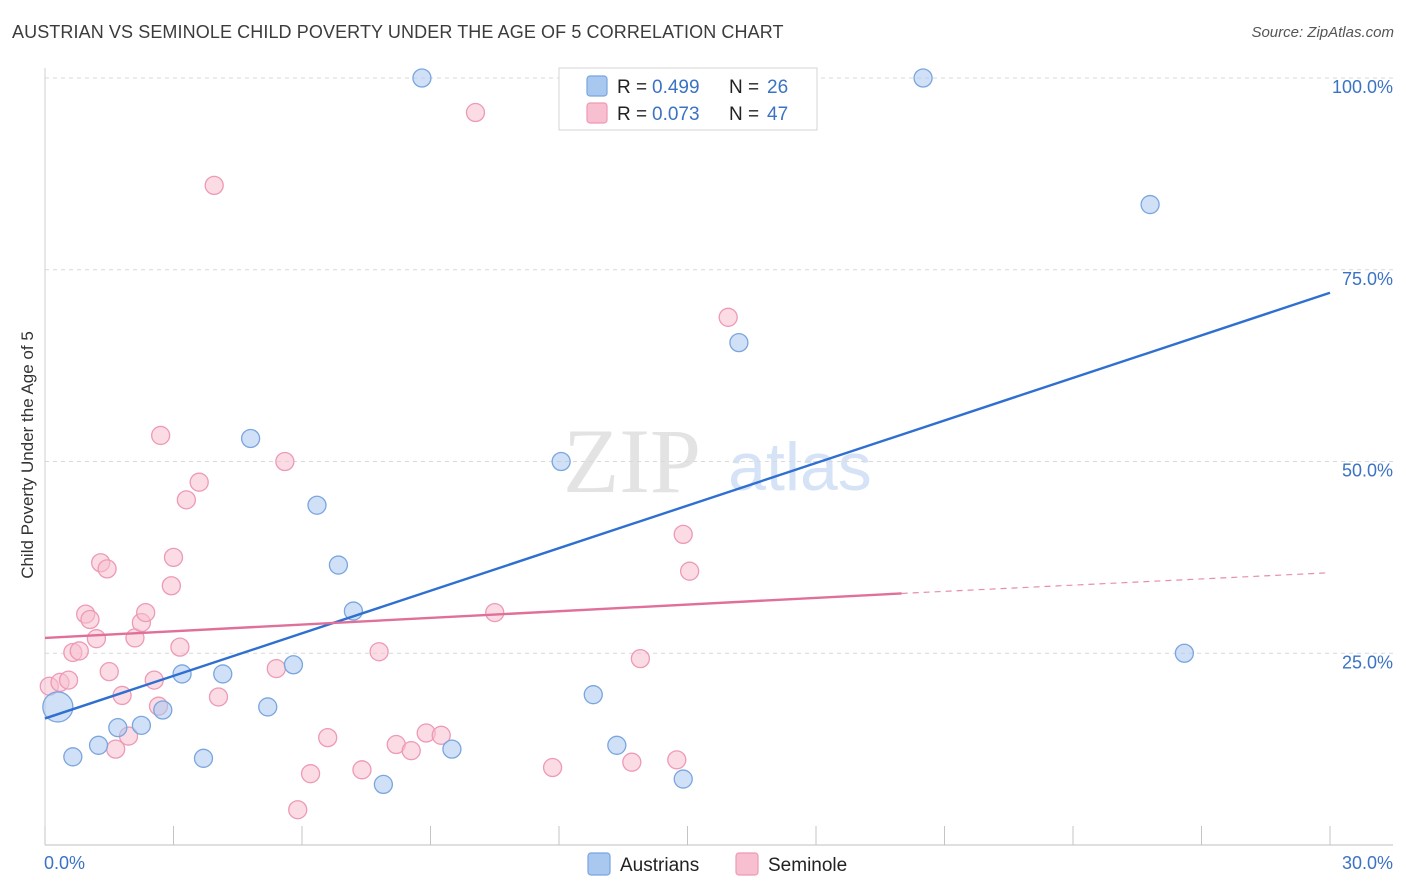 The height and width of the screenshot is (892, 1406). What do you see at coordinates (1367, 471) in the screenshot?
I see `y-tick-label-50: 50.0%` at bounding box center [1367, 471].